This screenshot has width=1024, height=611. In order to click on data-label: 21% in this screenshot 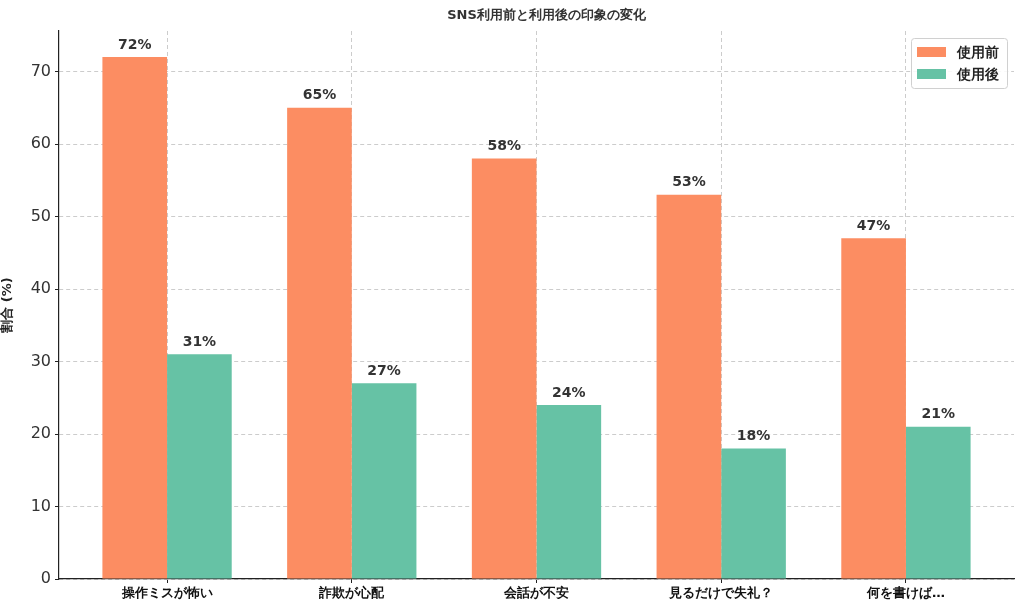, I will do `click(938, 413)`.